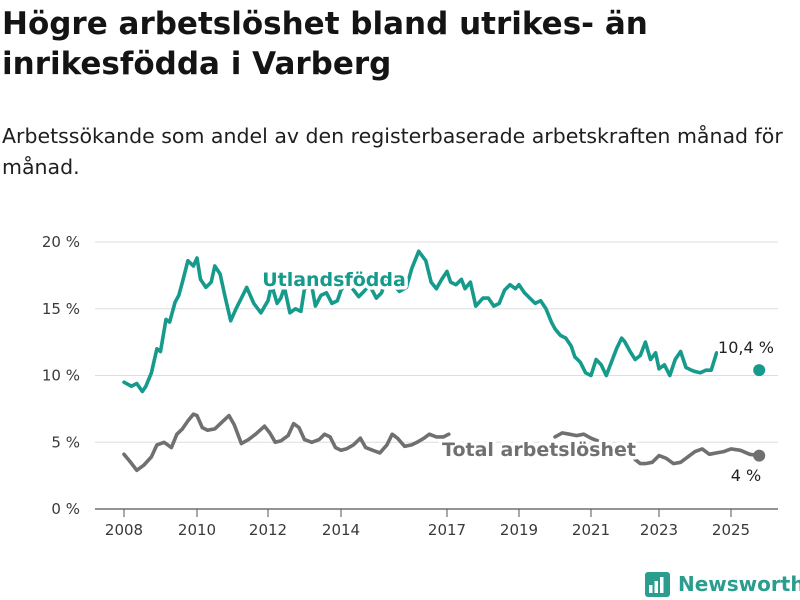  I want to click on x-tick-label: 2023, so click(659, 530).